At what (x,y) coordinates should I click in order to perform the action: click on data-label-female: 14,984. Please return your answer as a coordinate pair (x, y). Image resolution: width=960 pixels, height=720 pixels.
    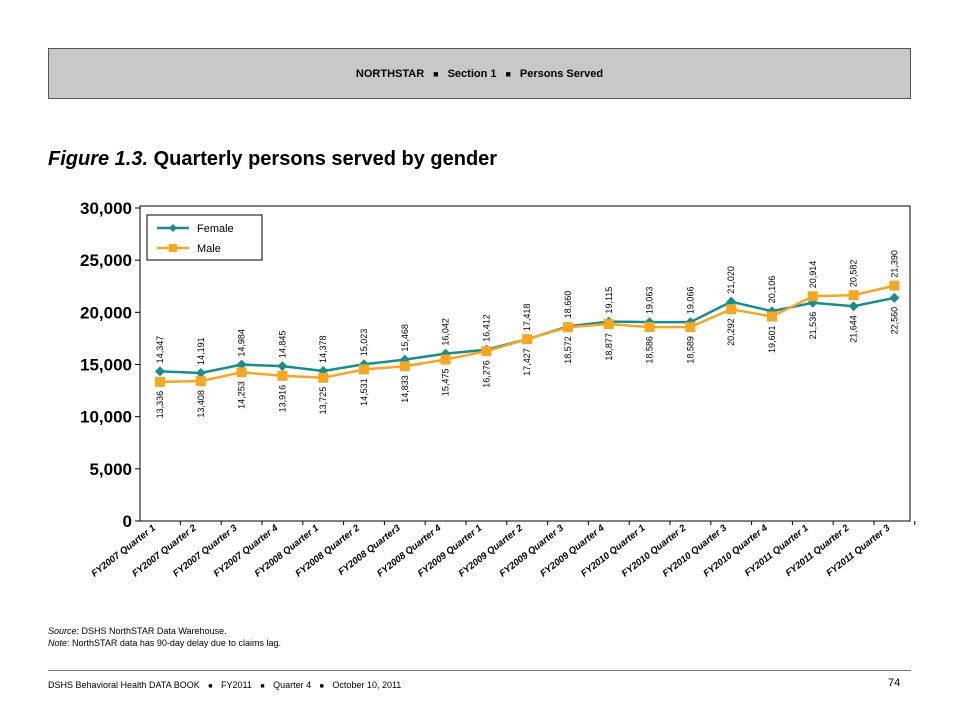
    Looking at the image, I should click on (242, 343).